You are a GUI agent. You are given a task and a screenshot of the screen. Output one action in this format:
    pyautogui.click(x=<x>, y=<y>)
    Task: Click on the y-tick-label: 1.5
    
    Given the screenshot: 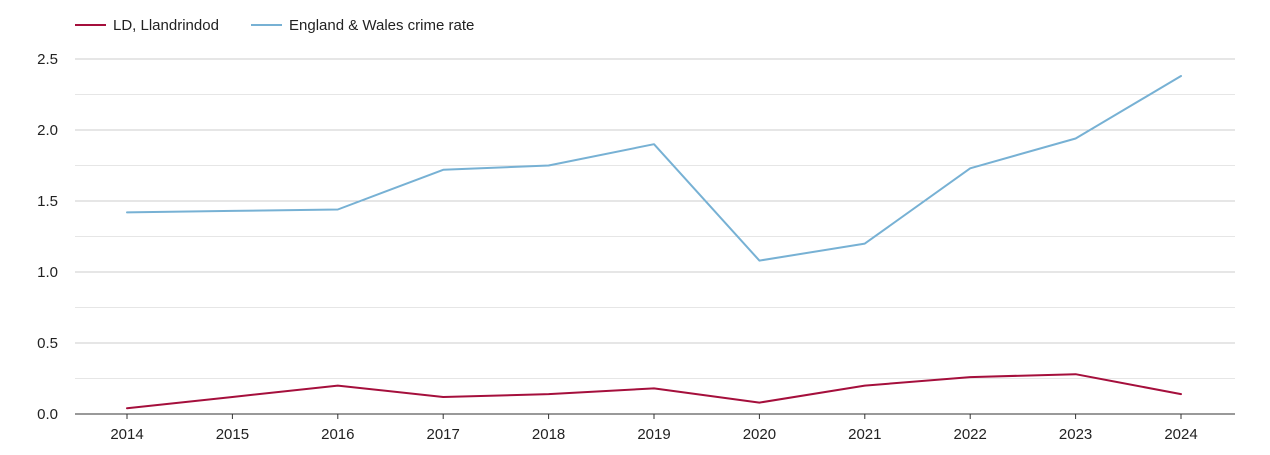 What is the action you would take?
    pyautogui.click(x=47, y=201)
    